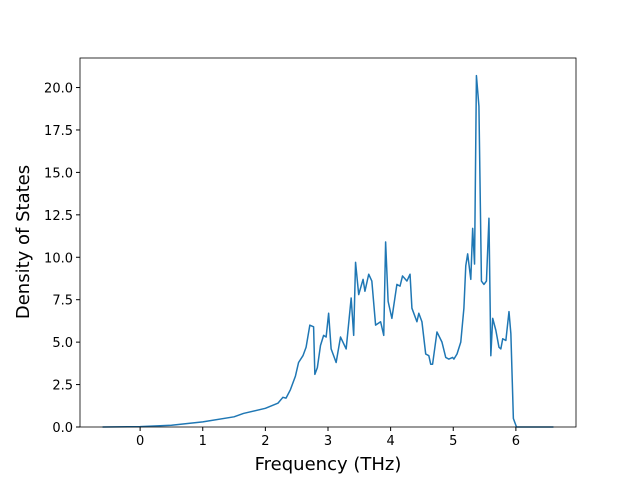 This screenshot has height=480, width=640. What do you see at coordinates (265, 441) in the screenshot?
I see `x-tick-label: 2` at bounding box center [265, 441].